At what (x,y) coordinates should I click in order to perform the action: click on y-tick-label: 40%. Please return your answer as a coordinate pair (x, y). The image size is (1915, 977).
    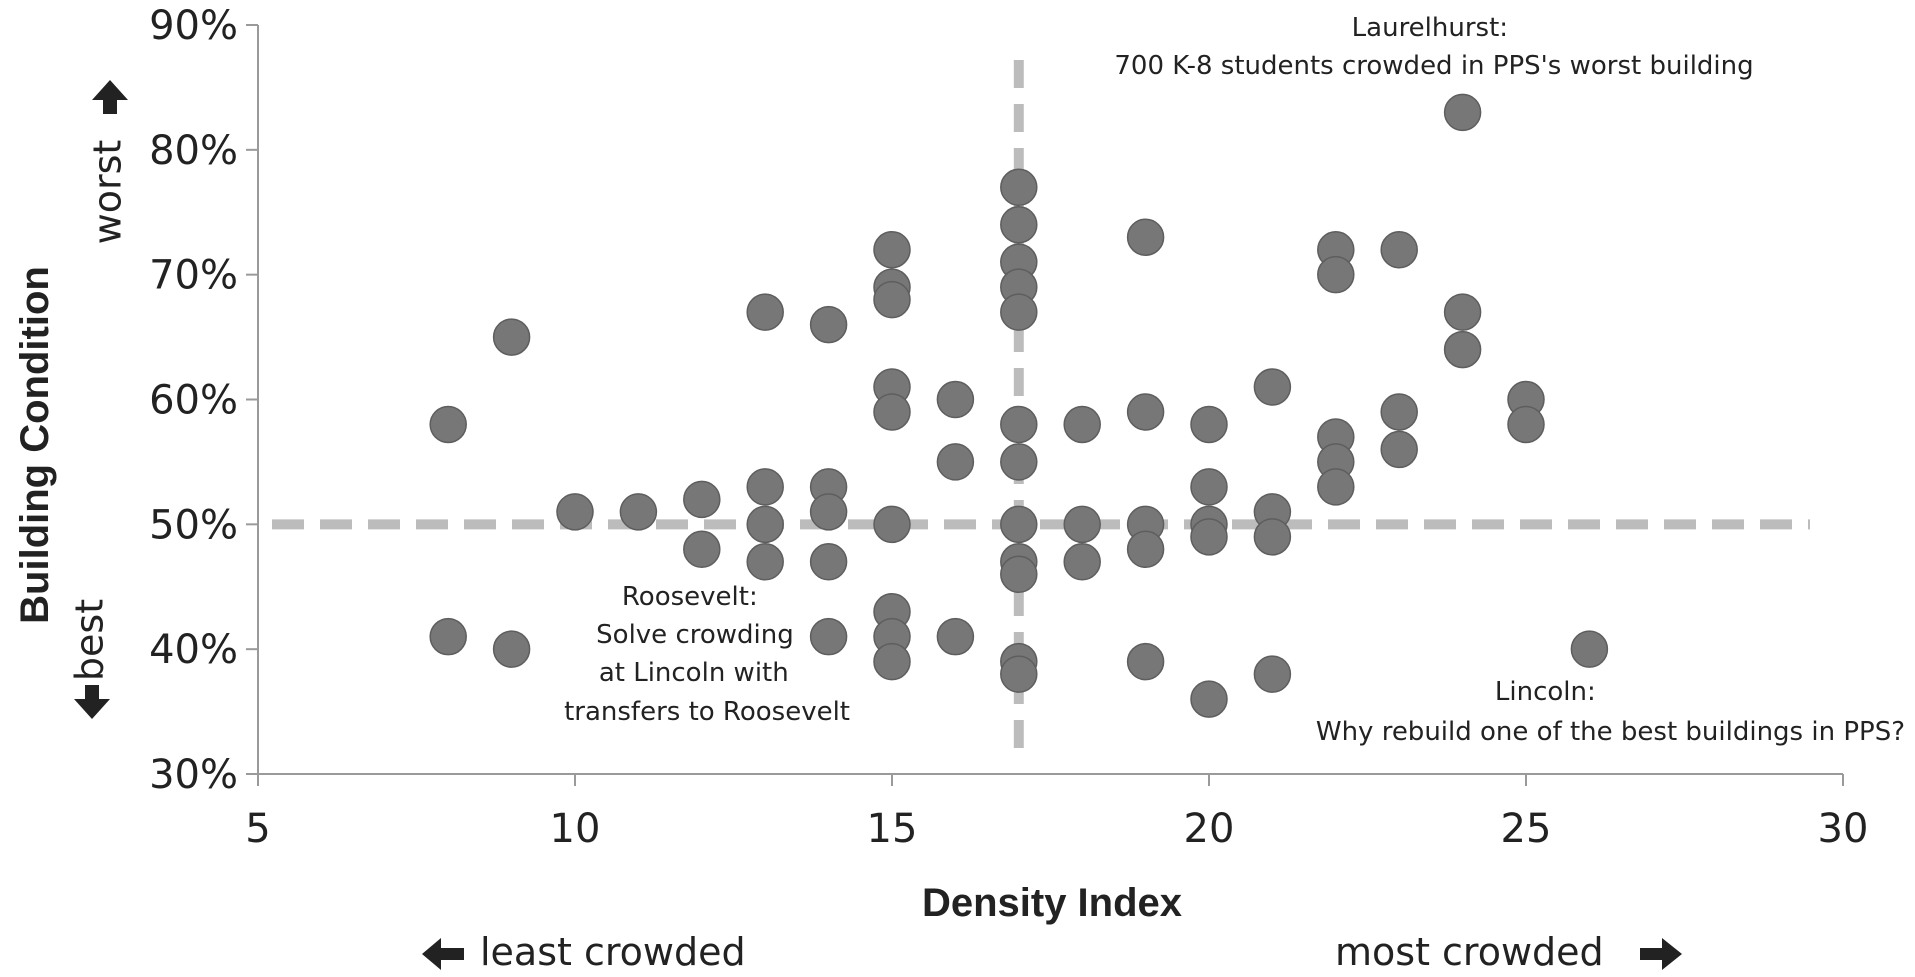
    Looking at the image, I should click on (193, 650).